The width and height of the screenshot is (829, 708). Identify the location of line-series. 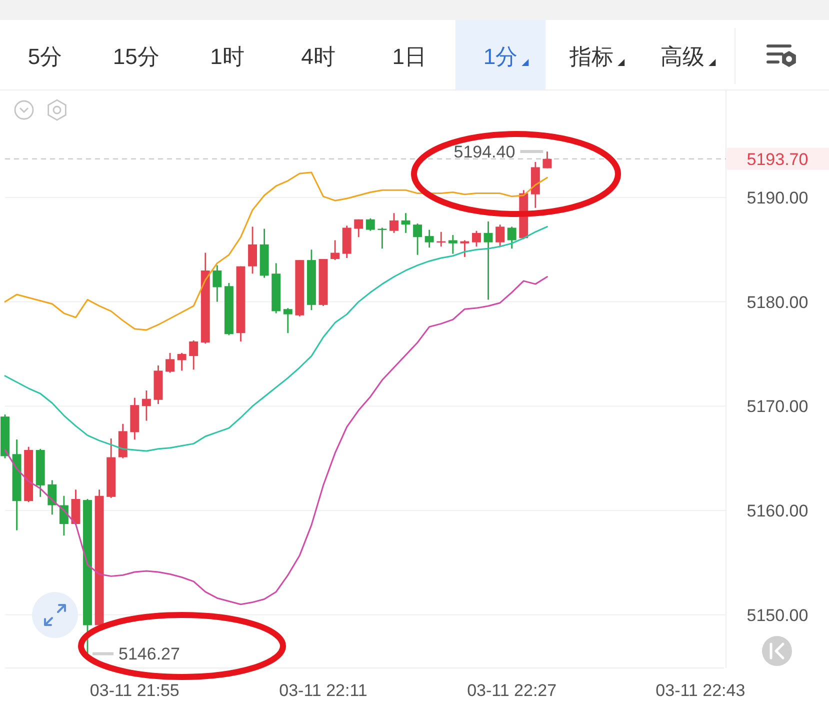
(276, 251).